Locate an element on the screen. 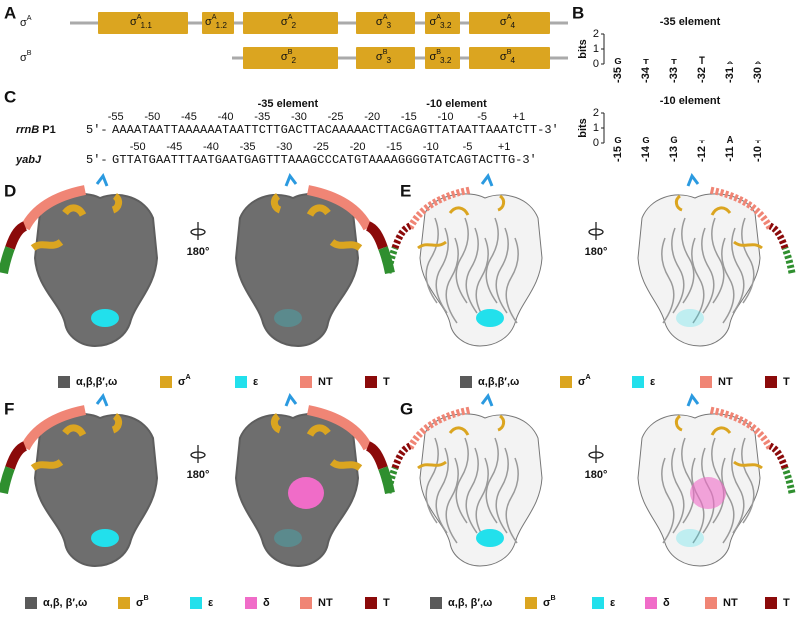 The height and width of the screenshot is (628, 798). sequence: GTTTAA is located at coordinates (281, 160).